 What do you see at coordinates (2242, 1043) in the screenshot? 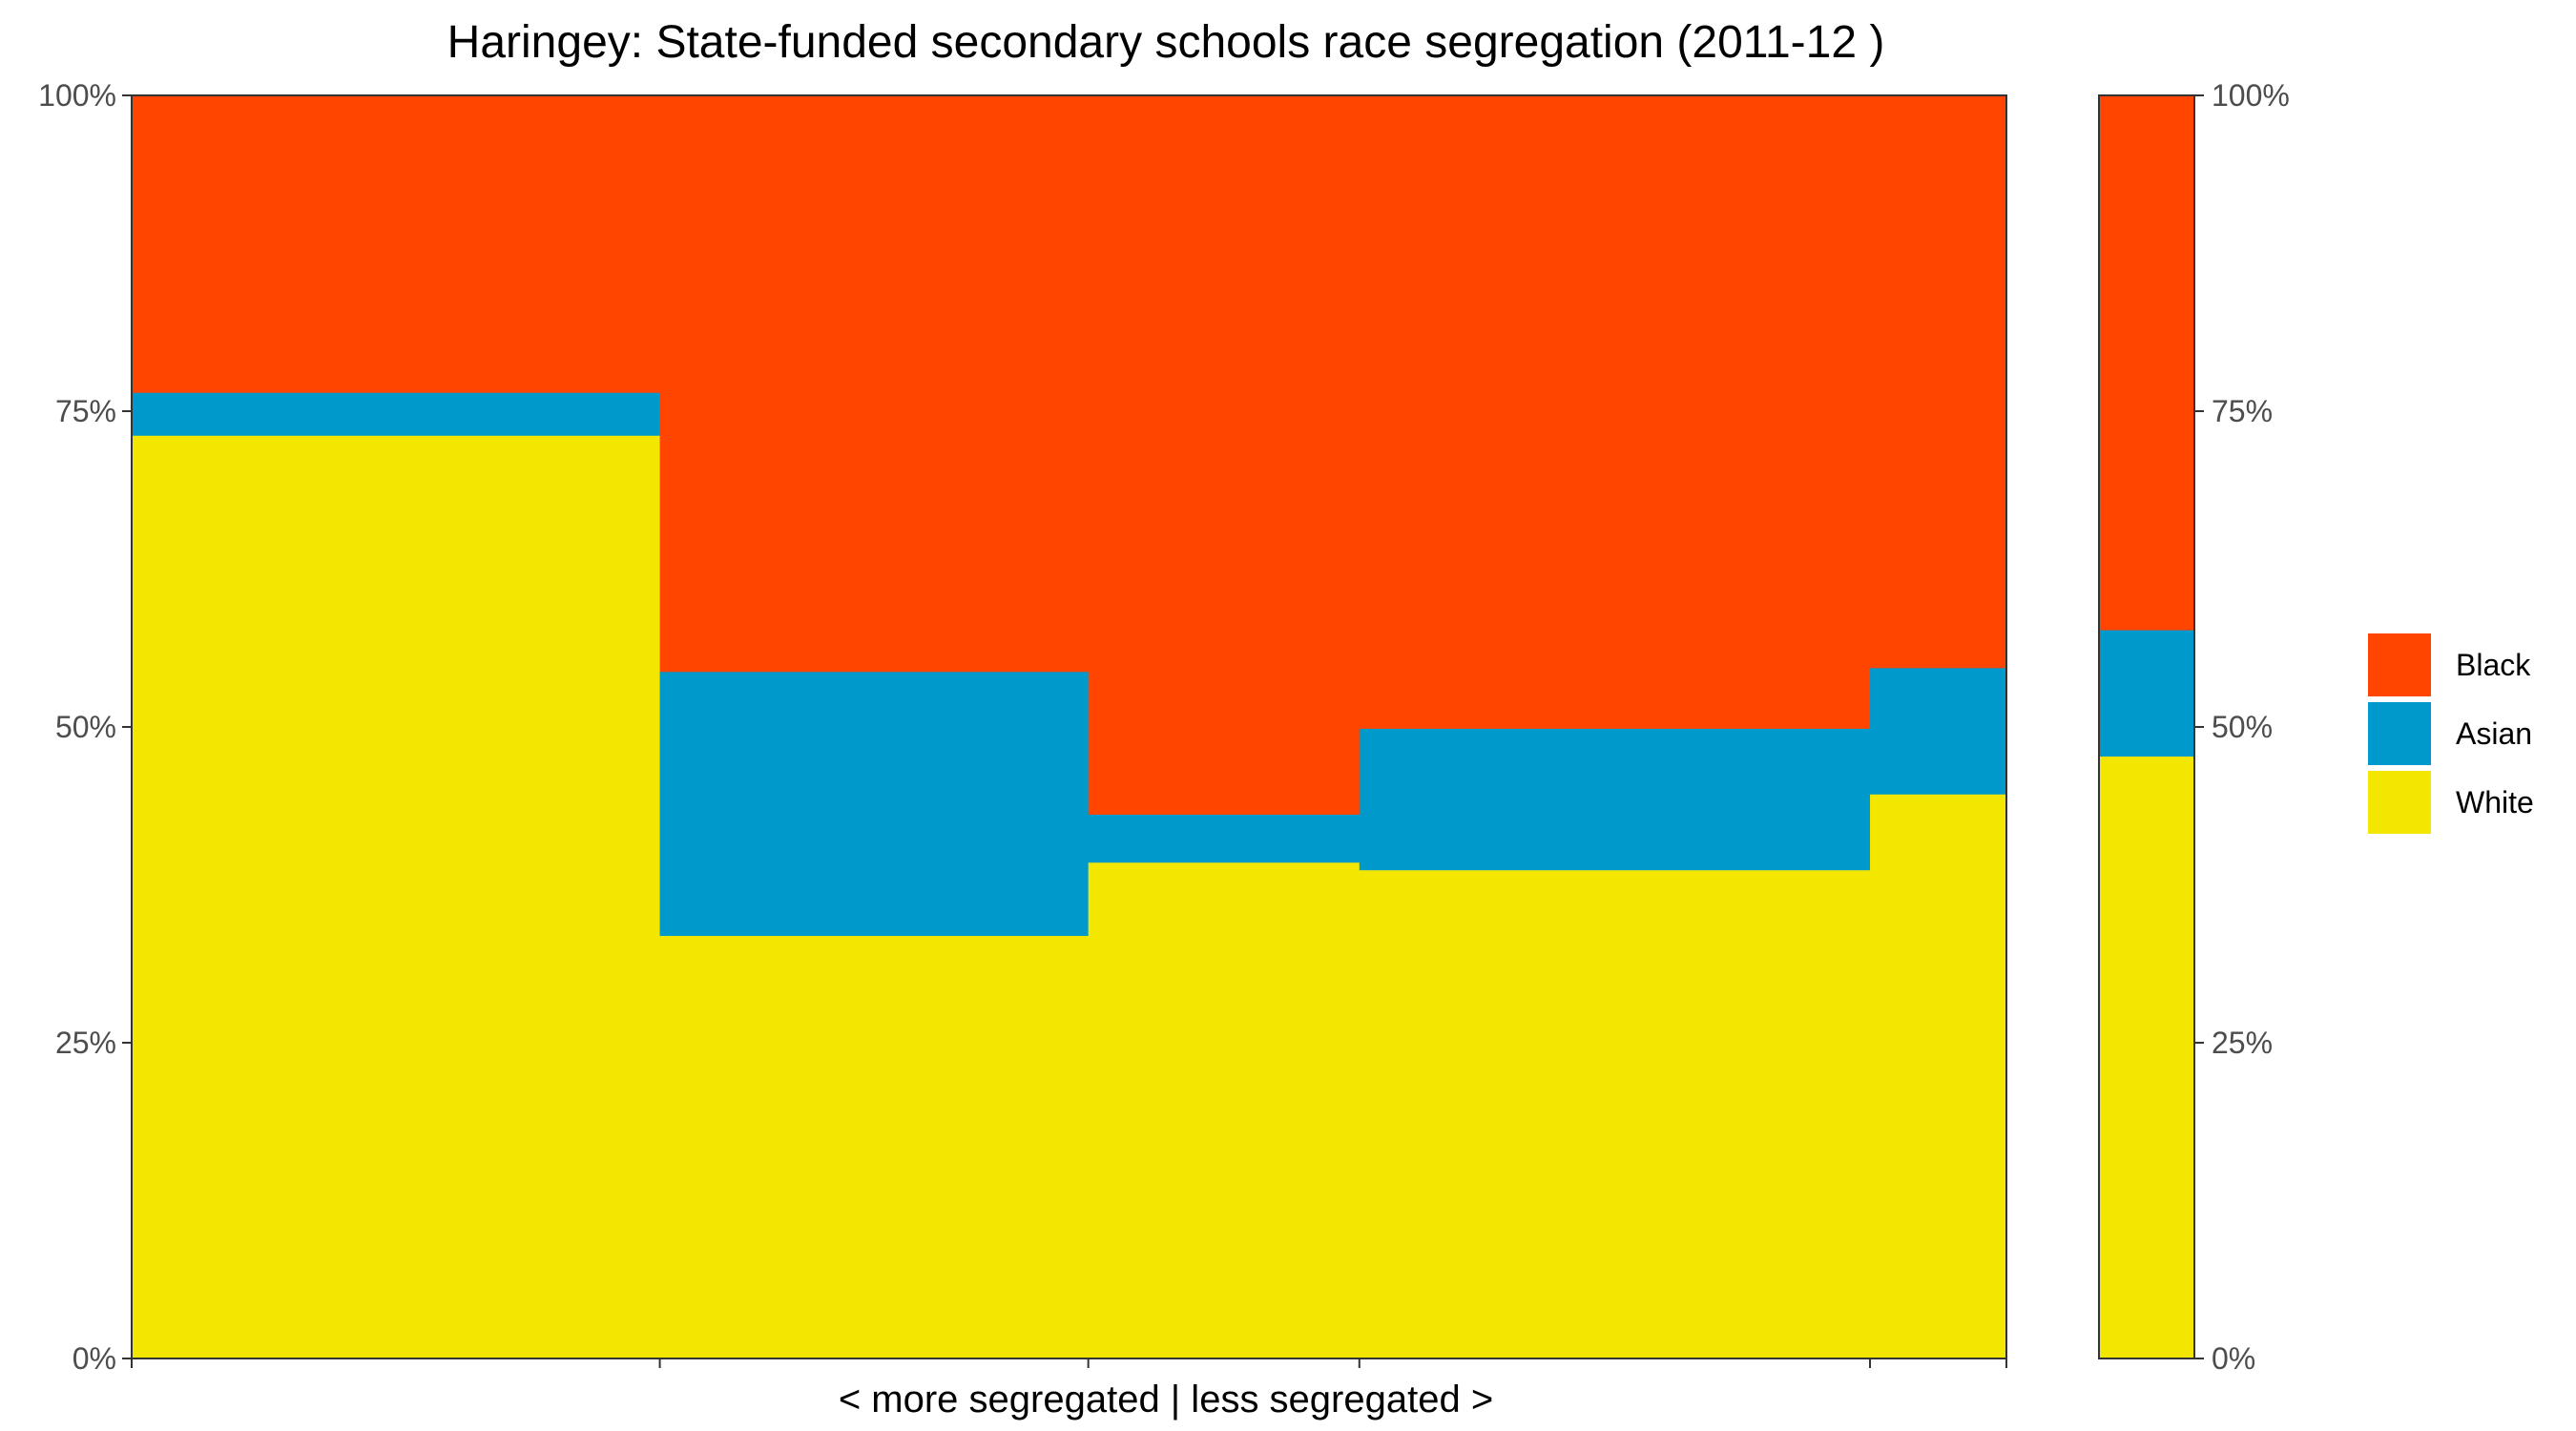
I see `y-tick-label-right: 25%` at bounding box center [2242, 1043].